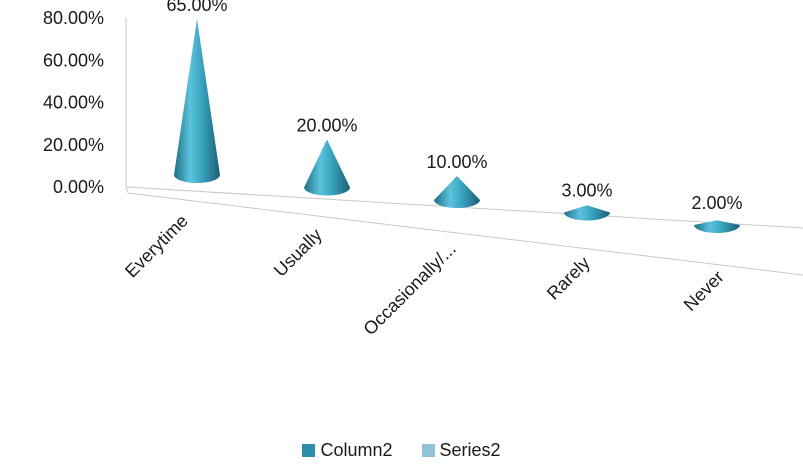 The height and width of the screenshot is (471, 803). I want to click on legend-entry-0: Column2, so click(347, 450).